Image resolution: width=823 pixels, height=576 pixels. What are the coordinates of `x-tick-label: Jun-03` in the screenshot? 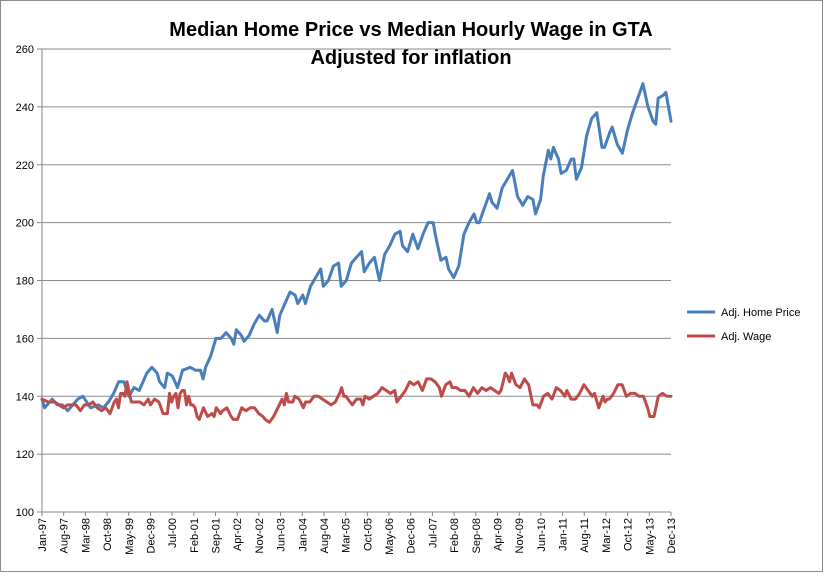 It's located at (282, 535).